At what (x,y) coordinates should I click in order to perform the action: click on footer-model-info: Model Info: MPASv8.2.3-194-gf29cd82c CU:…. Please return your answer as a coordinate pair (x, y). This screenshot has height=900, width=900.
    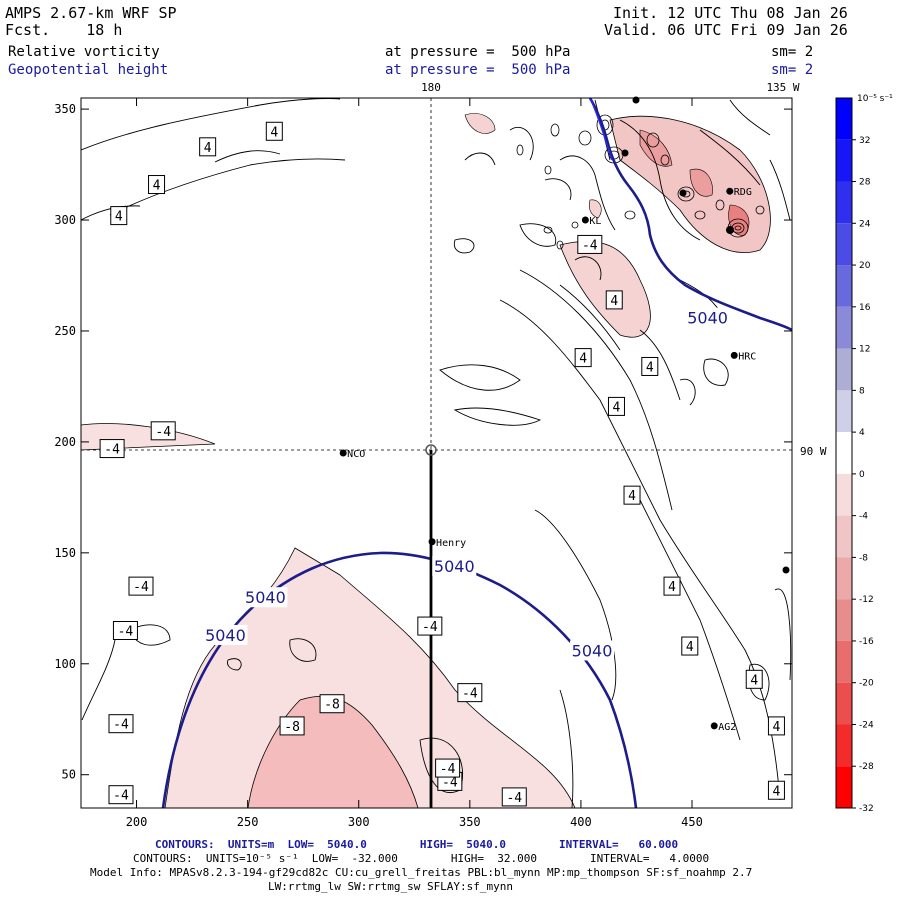
    Looking at the image, I should click on (421, 872).